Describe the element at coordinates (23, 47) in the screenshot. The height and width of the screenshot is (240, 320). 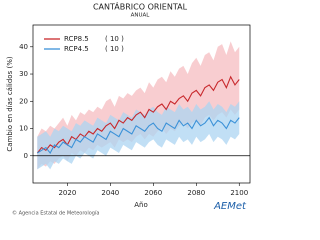
I see `y-tick-label: 40` at that location.